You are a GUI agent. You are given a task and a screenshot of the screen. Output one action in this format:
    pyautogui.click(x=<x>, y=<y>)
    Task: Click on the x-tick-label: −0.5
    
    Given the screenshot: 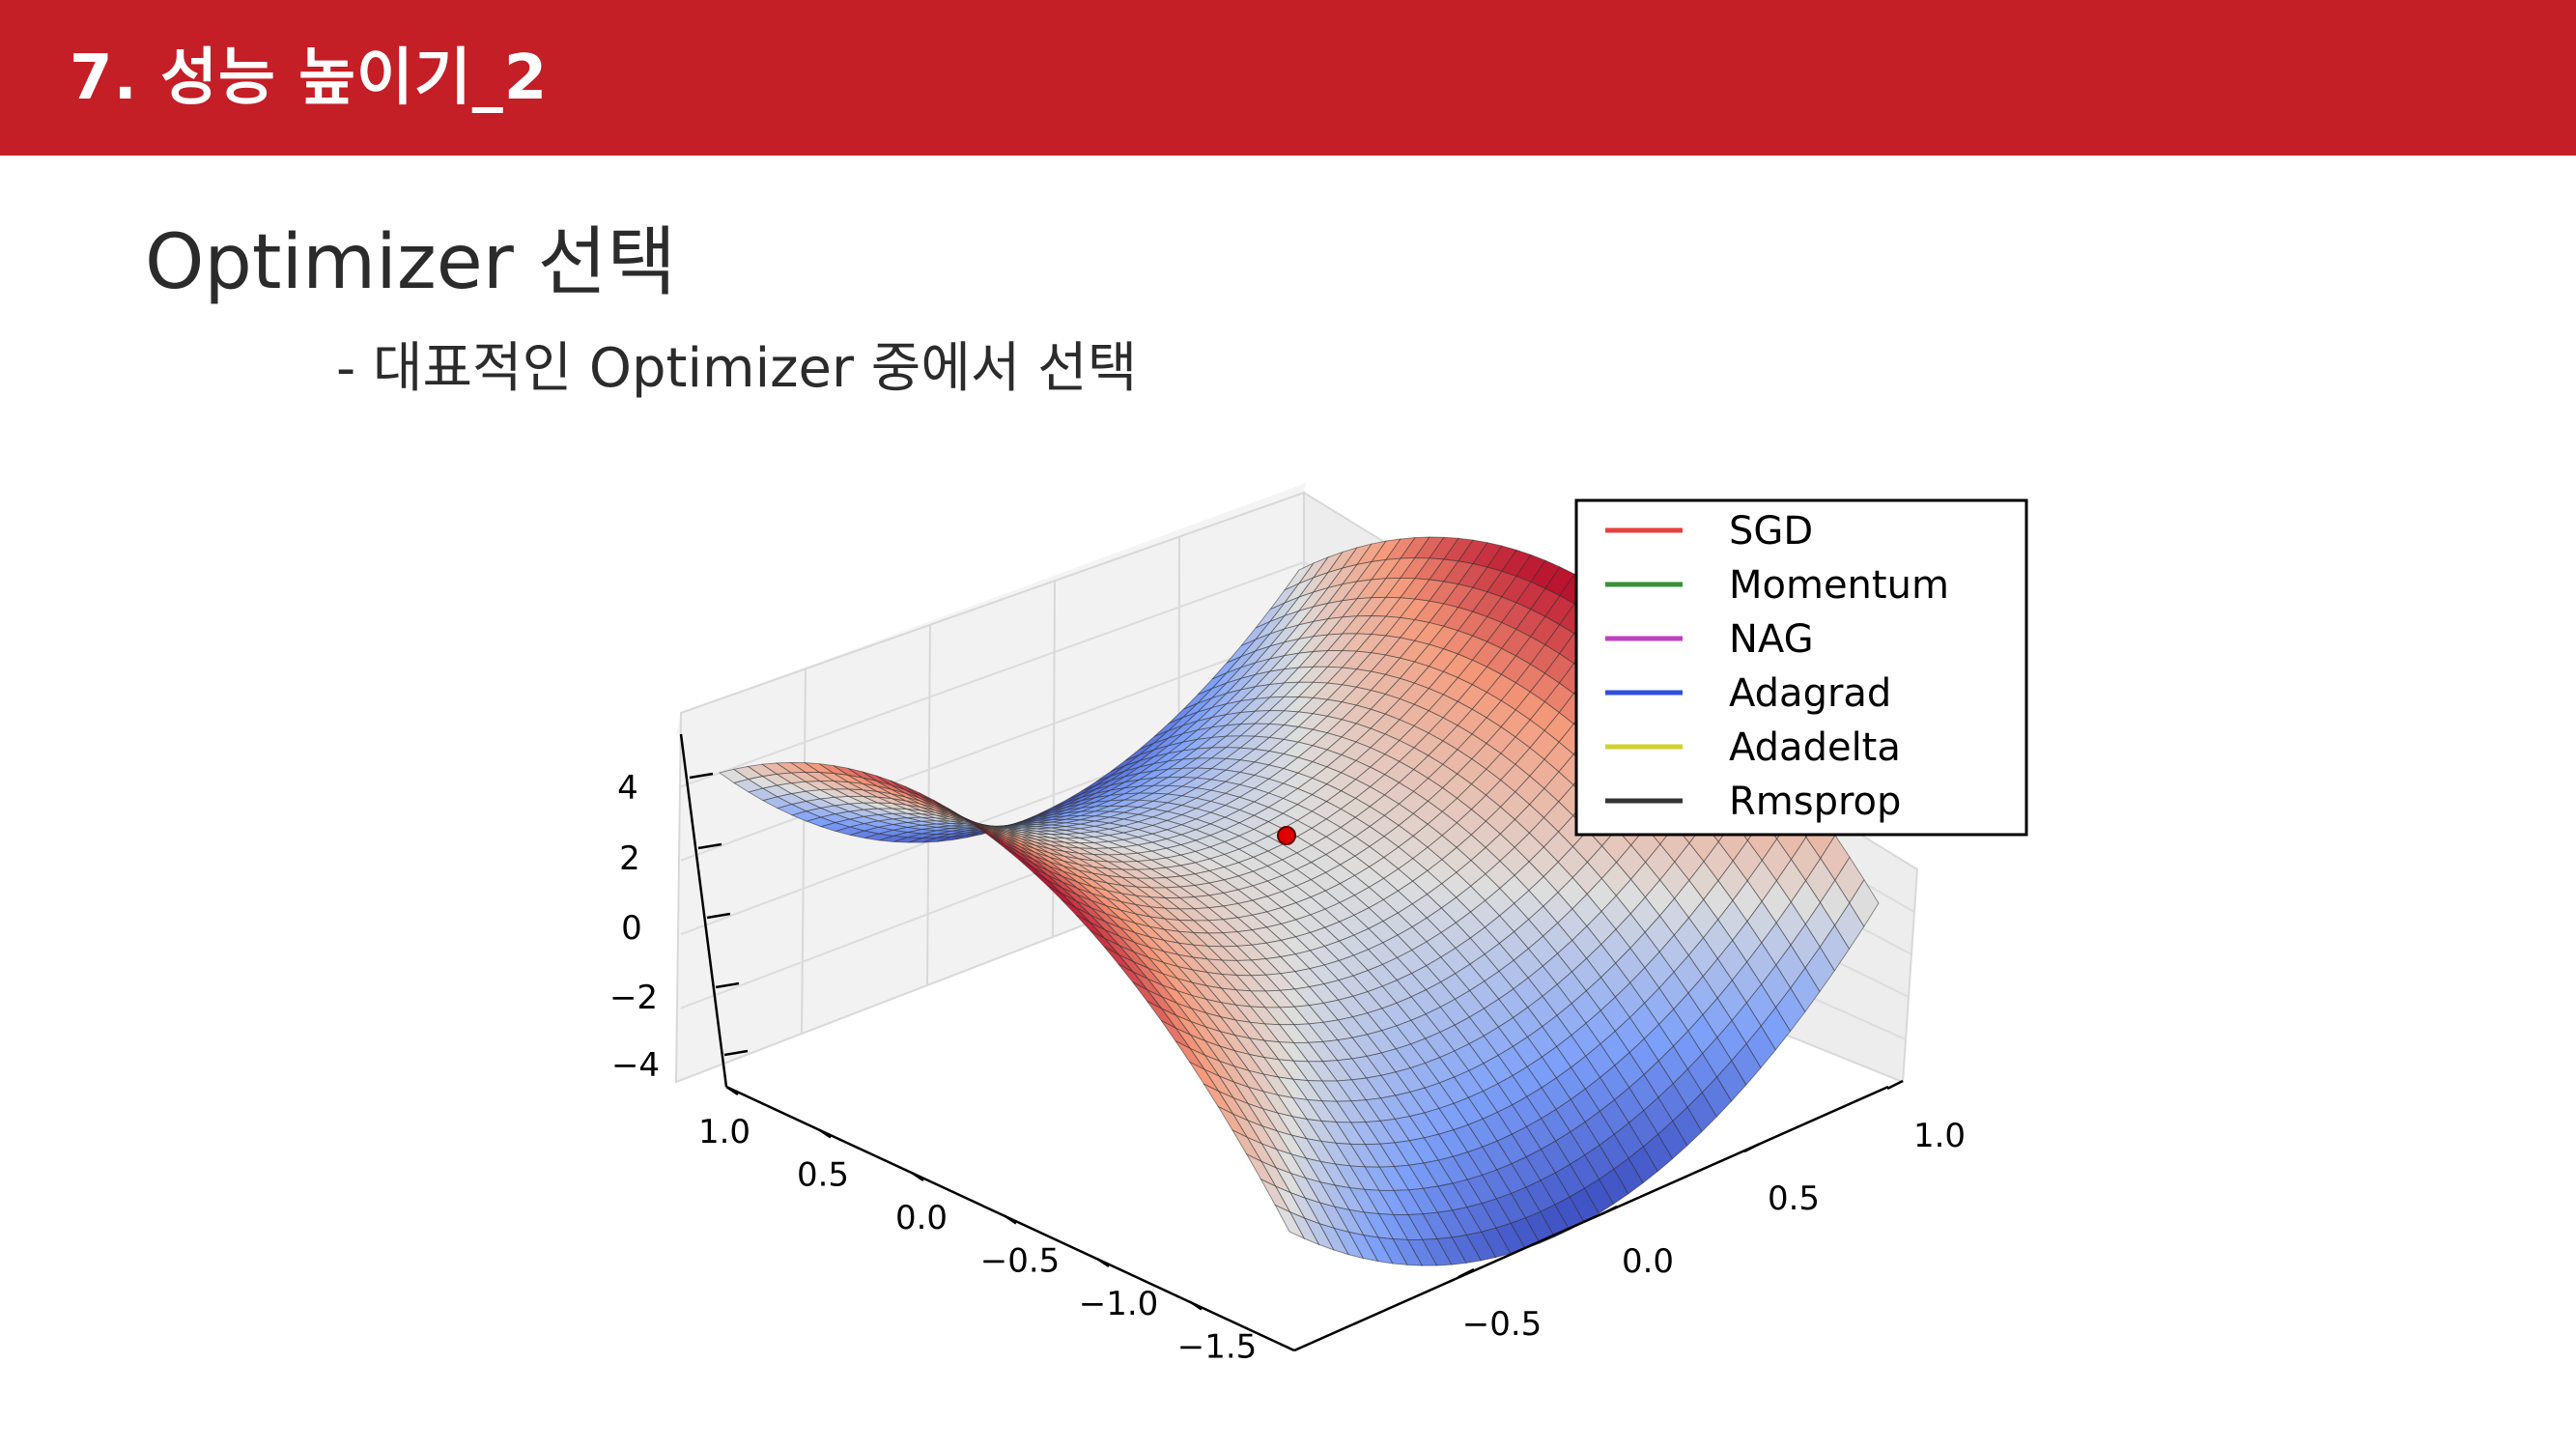 What is the action you would take?
    pyautogui.click(x=1020, y=1261)
    